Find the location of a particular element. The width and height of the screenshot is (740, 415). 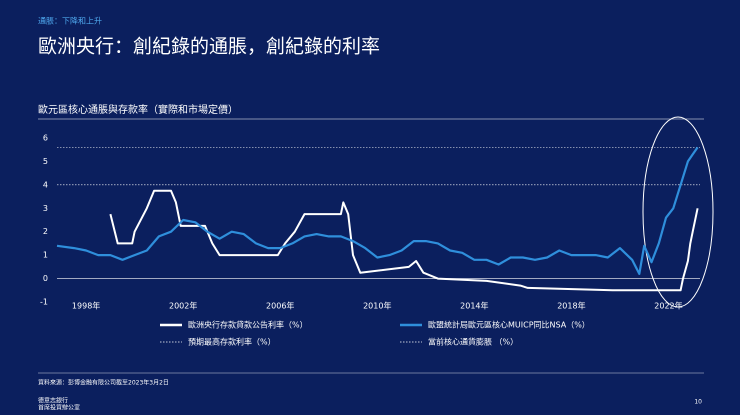

x-tick-label: 2022年 is located at coordinates (668, 306).